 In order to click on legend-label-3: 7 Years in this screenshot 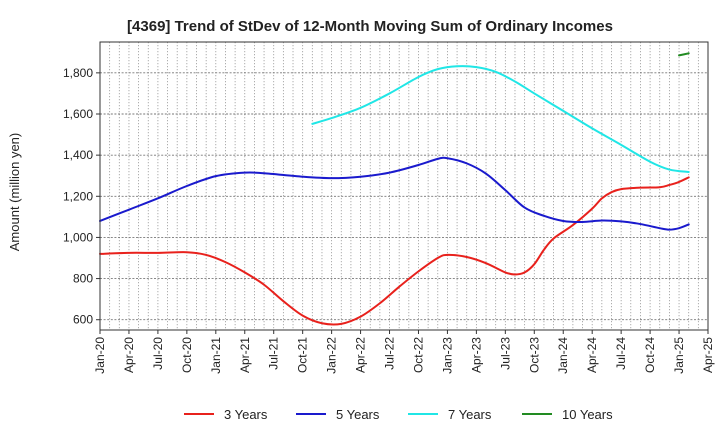, I will do `click(470, 414)`.